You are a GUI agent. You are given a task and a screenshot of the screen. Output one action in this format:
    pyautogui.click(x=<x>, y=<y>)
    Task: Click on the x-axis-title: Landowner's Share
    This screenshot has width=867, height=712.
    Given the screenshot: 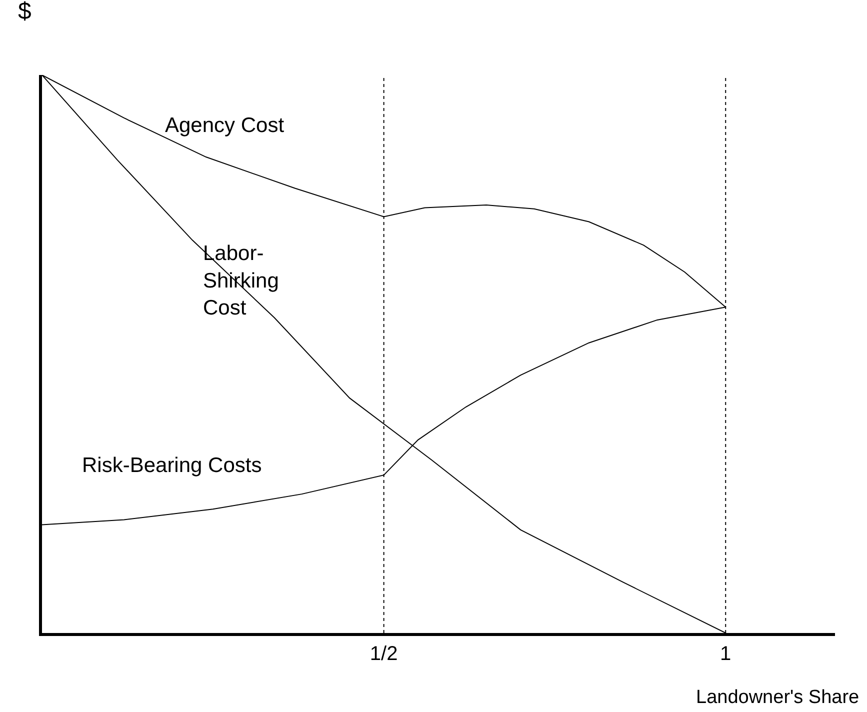 What is the action you would take?
    pyautogui.click(x=778, y=697)
    